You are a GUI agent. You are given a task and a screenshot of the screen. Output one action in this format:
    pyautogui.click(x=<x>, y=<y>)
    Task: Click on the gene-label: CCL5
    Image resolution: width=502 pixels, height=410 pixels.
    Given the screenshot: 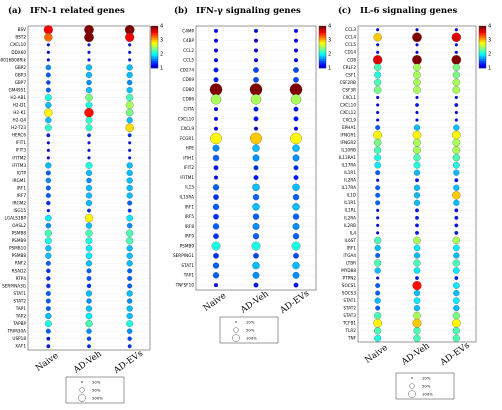 What is the action you would take?
    pyautogui.click(x=350, y=44)
    